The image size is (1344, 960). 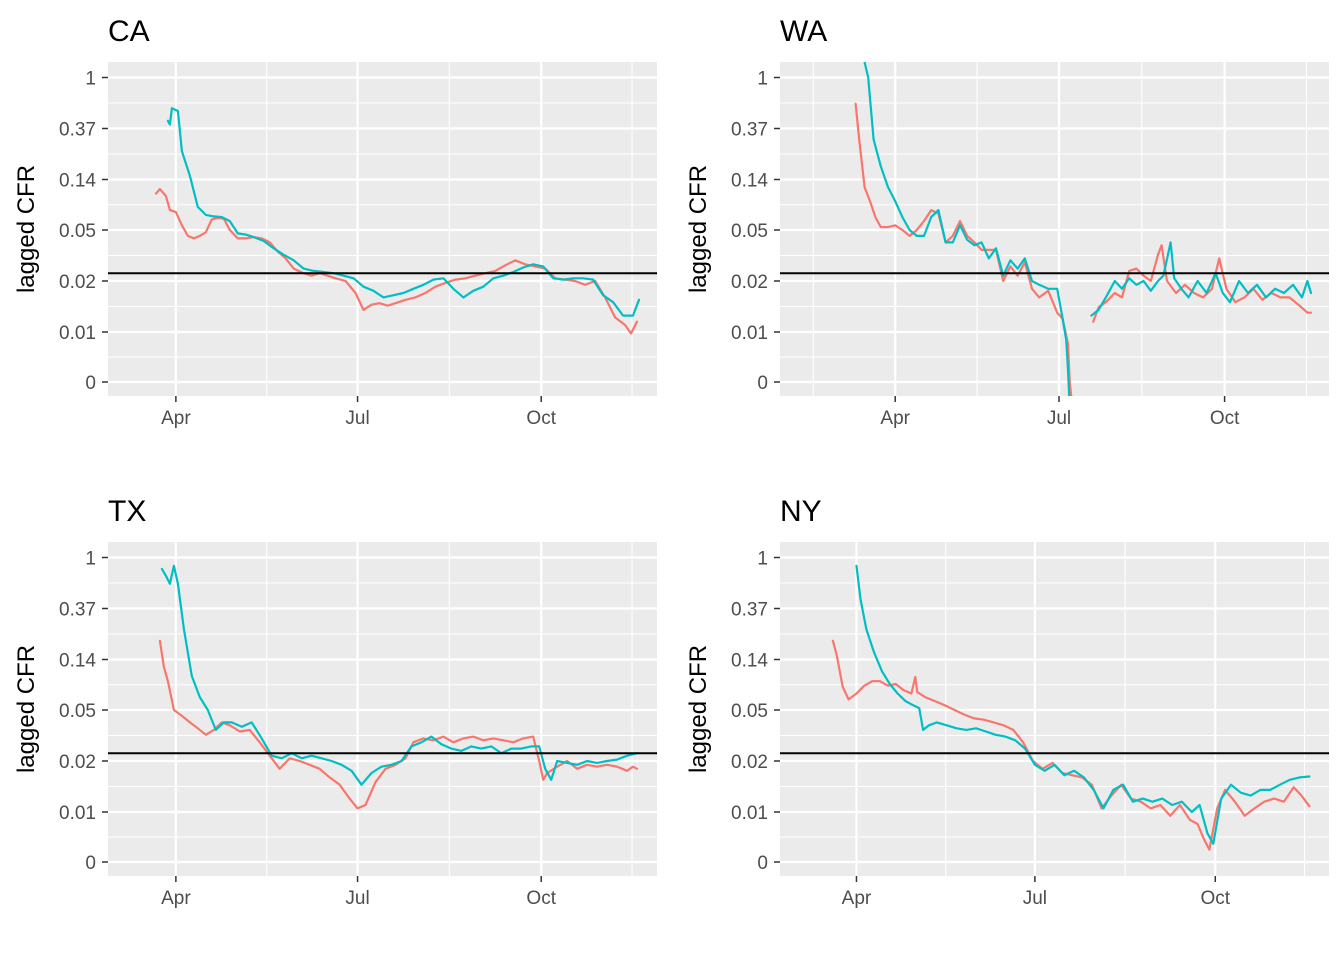 I want to click on panel-title: NY, so click(x=801, y=511).